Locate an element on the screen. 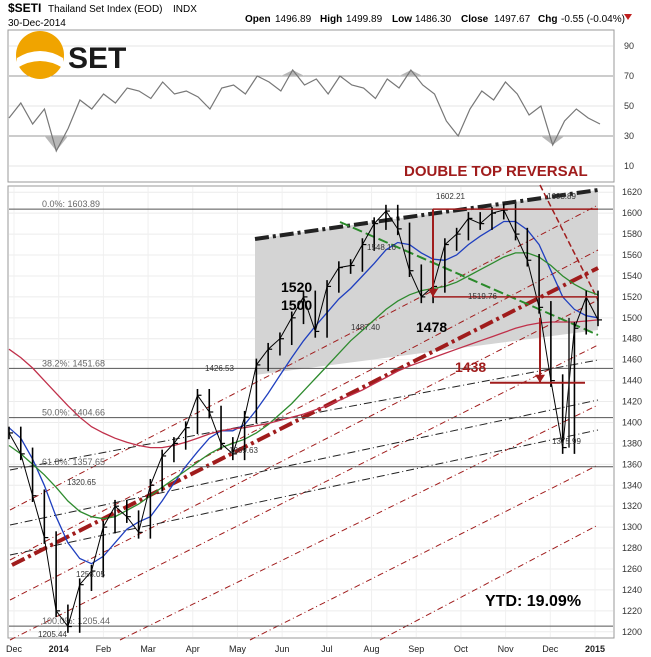 The image size is (651, 657). chart-annotation: 1487.40 is located at coordinates (365, 327).